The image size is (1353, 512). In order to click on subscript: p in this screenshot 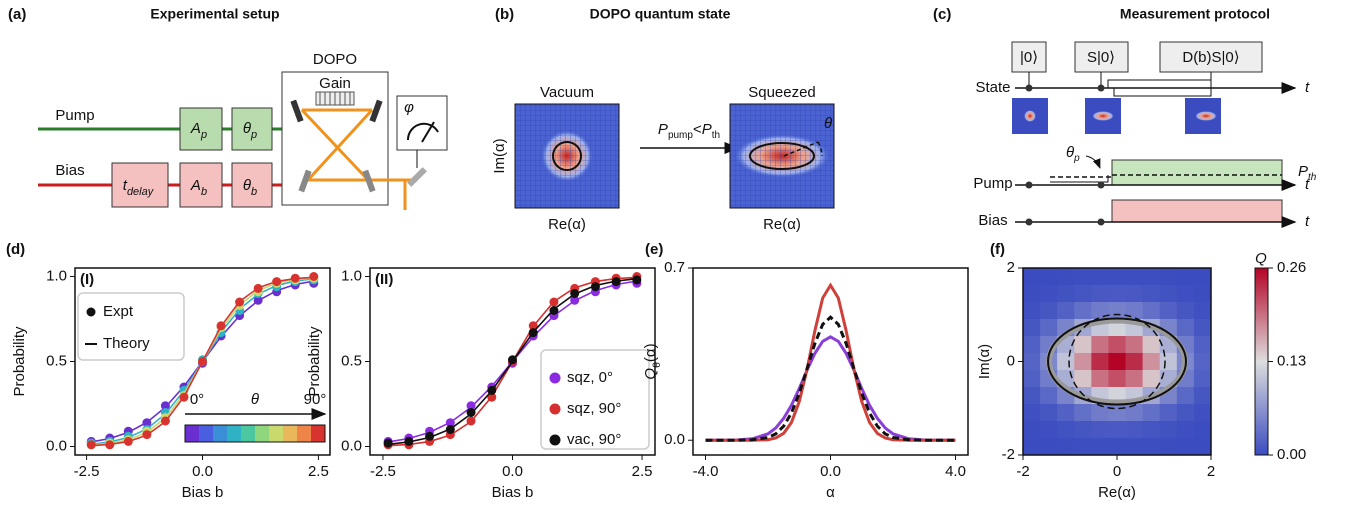, I will do `click(253, 135)`.